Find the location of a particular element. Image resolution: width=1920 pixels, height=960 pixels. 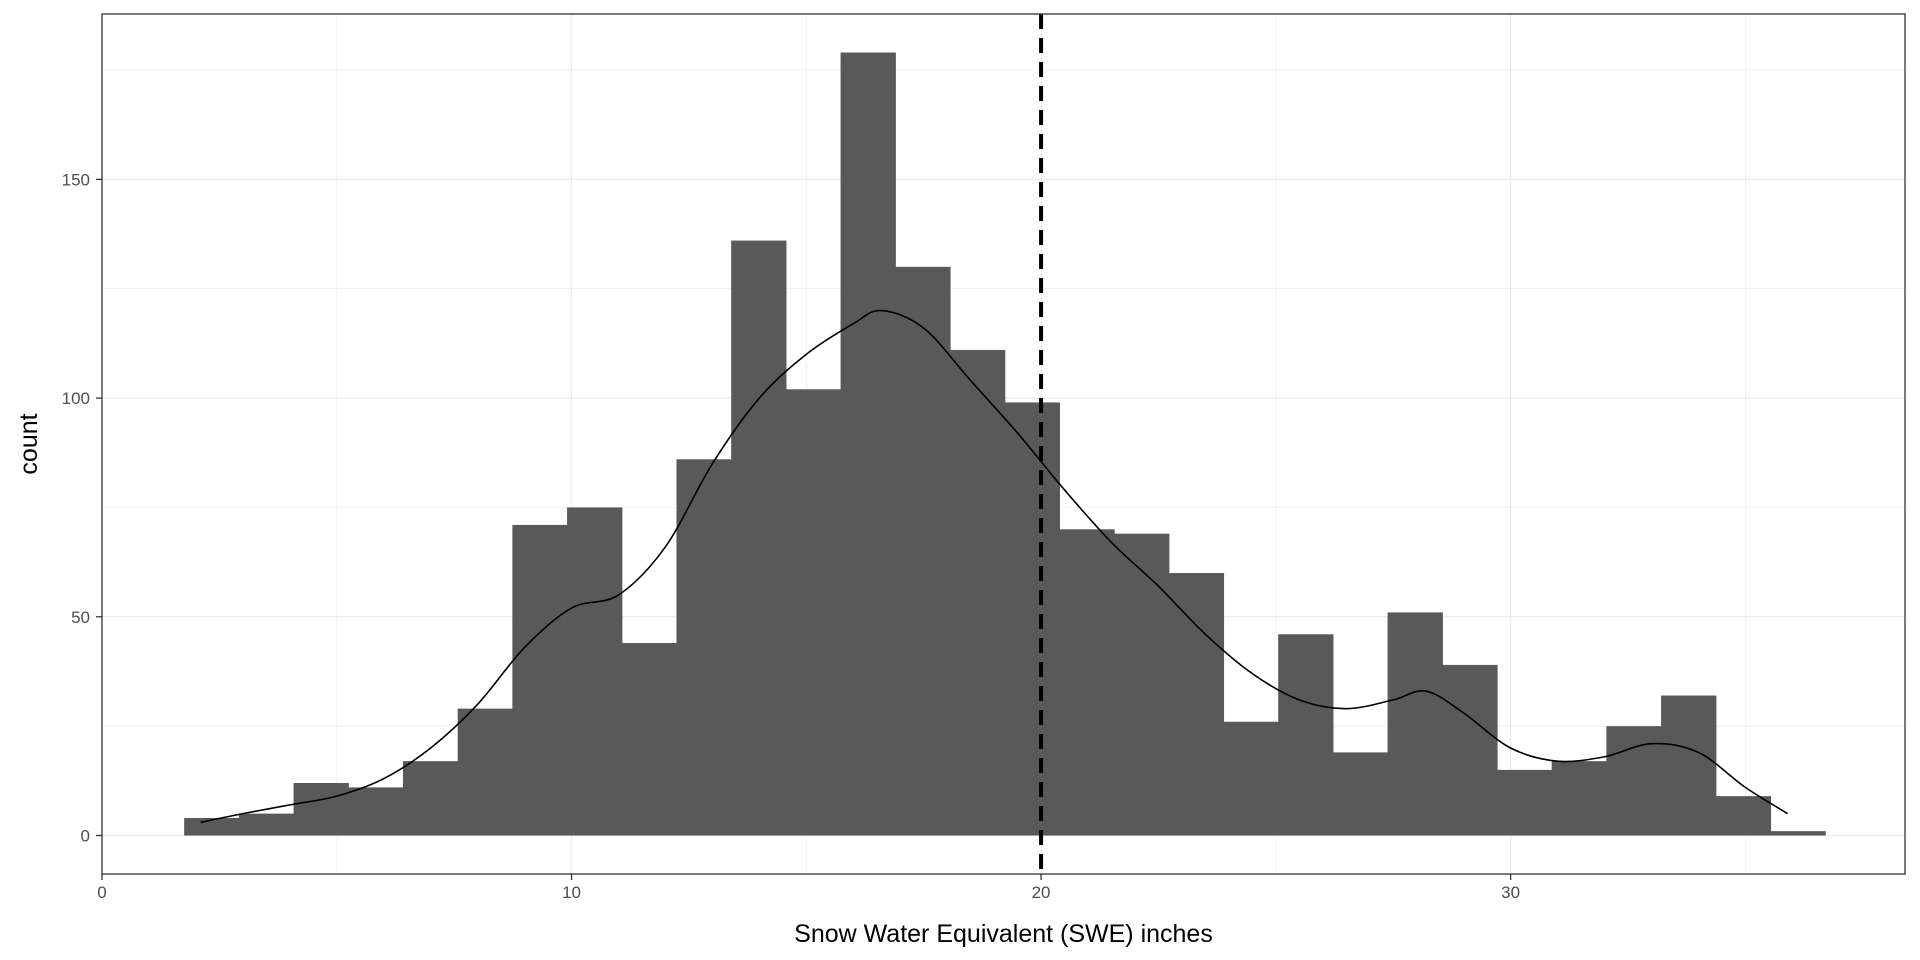

y-tick-label: 100 is located at coordinates (76, 398).